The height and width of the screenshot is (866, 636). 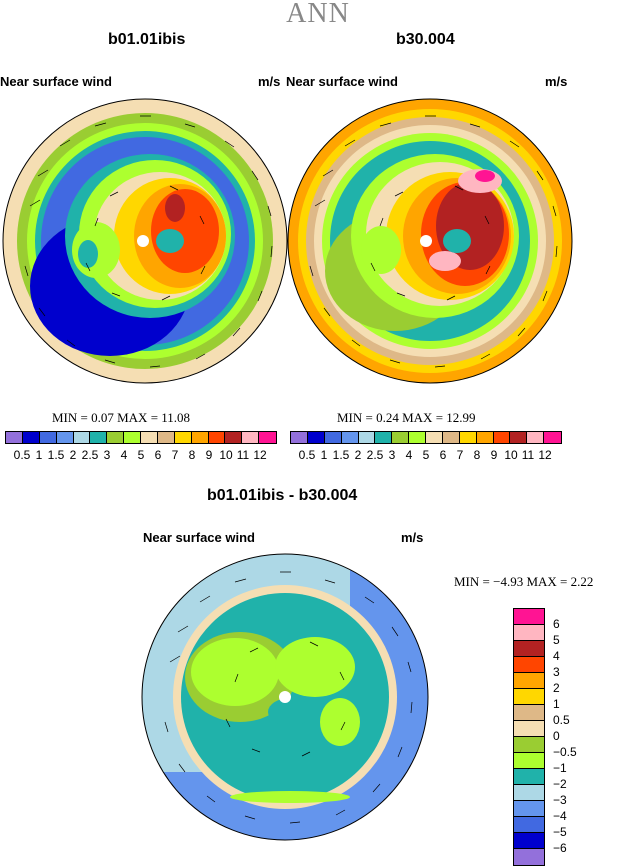 I want to click on colorbar-tick-label: −6, so click(x=560, y=848).